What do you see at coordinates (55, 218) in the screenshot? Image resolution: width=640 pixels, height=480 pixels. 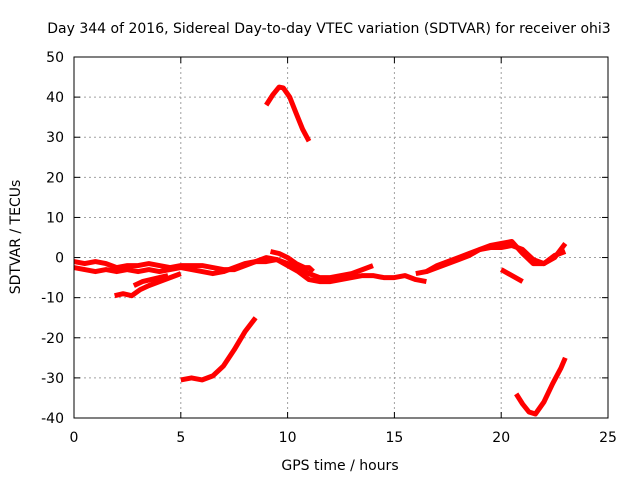 I see `y-tick-label: 10` at bounding box center [55, 218].